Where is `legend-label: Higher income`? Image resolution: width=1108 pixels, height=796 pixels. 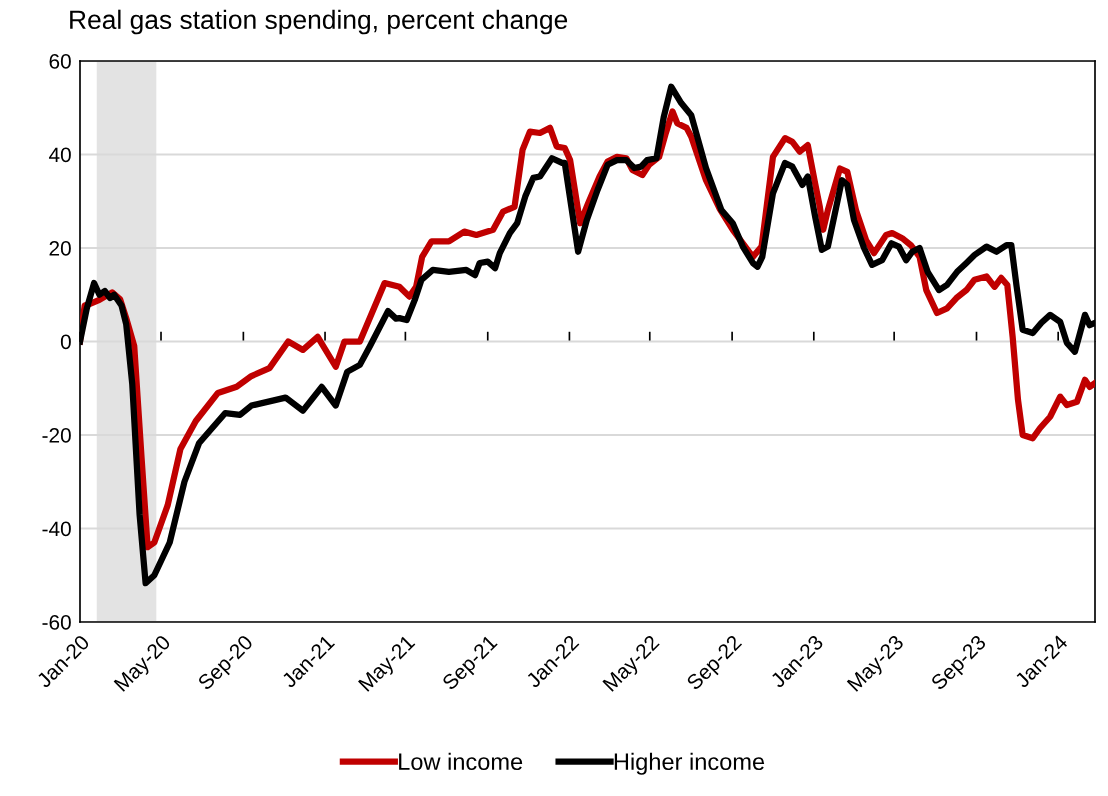
legend-label: Higher income is located at coordinates (689, 763).